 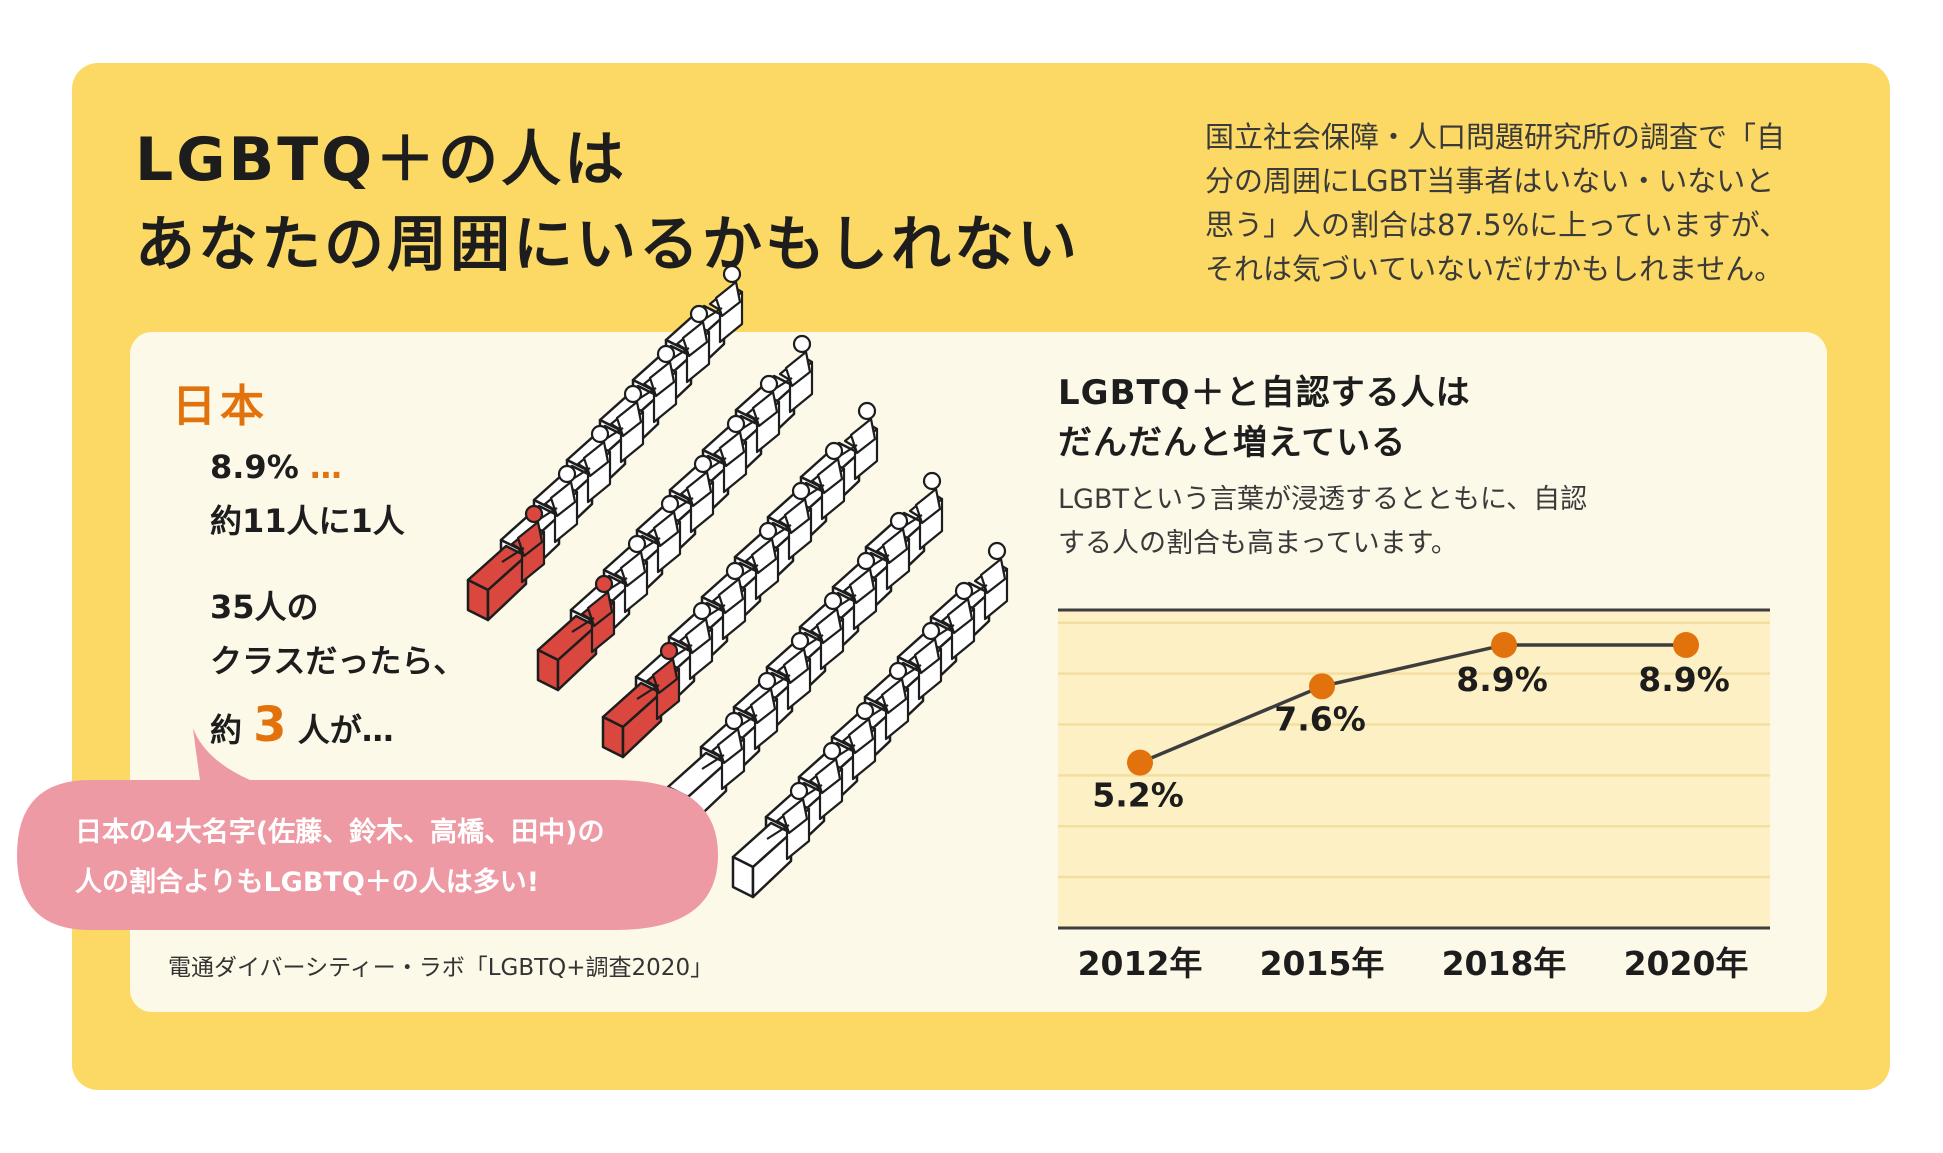 What do you see at coordinates (1504, 963) in the screenshot?
I see `x-tick-label: 2018年` at bounding box center [1504, 963].